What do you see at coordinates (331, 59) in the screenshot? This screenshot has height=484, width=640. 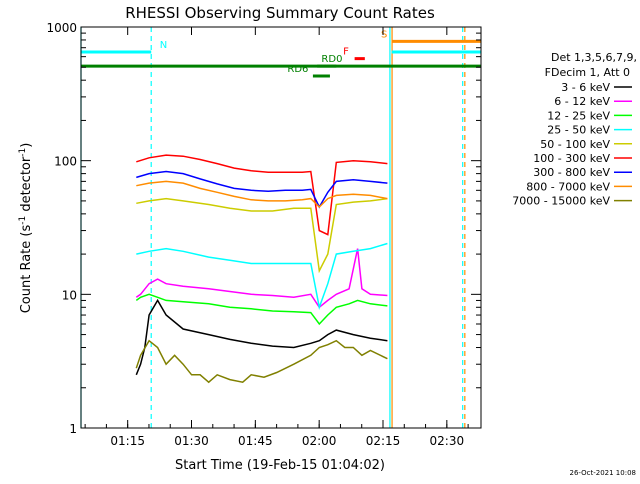 I see `flag-label-RD0: RD0` at bounding box center [331, 59].